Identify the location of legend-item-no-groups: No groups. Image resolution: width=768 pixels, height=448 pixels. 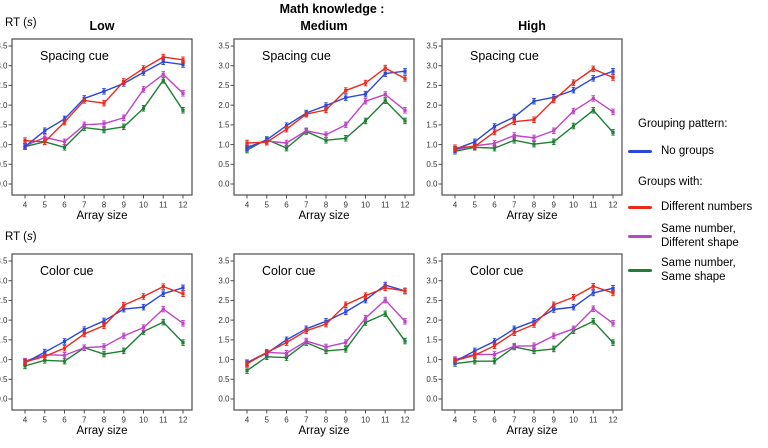
(698, 152).